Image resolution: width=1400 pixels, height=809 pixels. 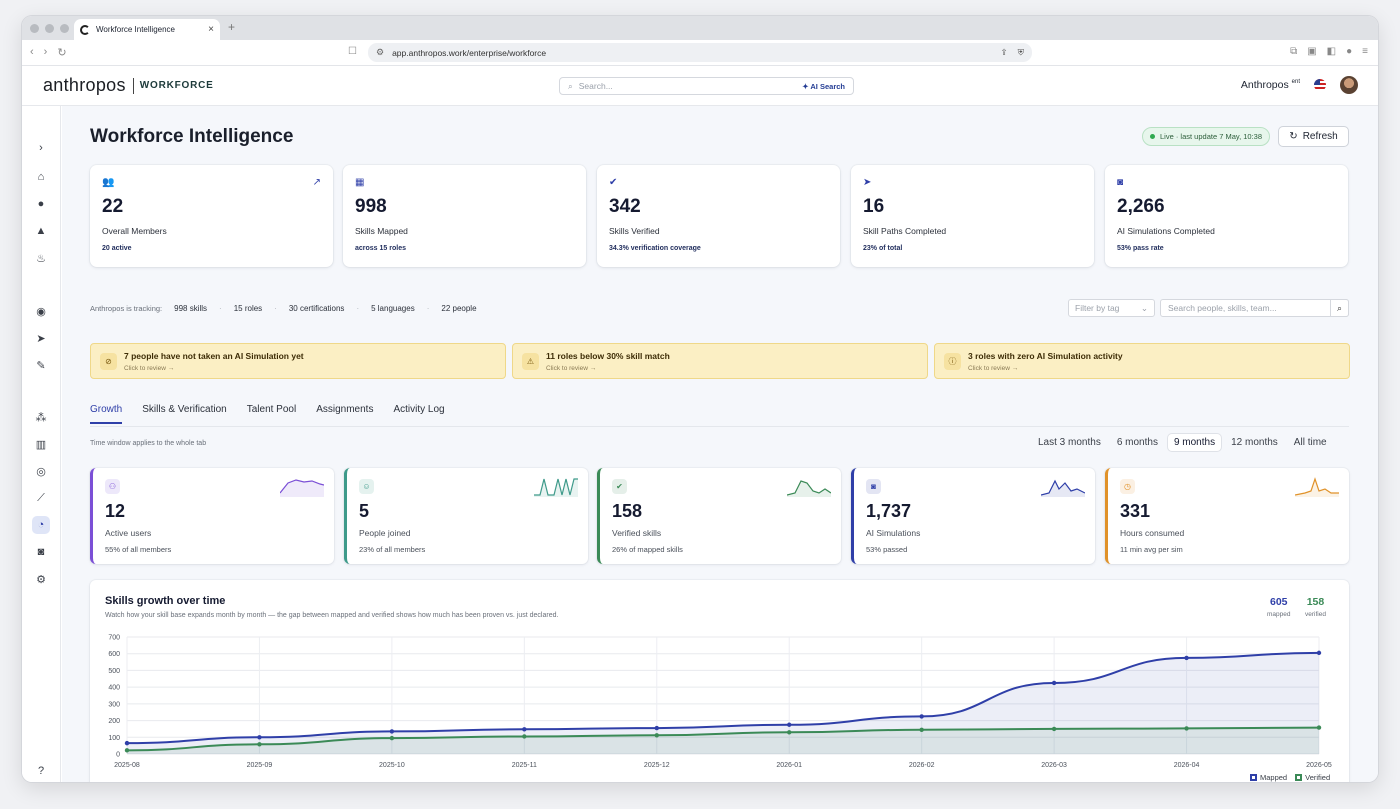 What do you see at coordinates (41, 231) in the screenshot?
I see `shapes-icon: ▲` at bounding box center [41, 231].